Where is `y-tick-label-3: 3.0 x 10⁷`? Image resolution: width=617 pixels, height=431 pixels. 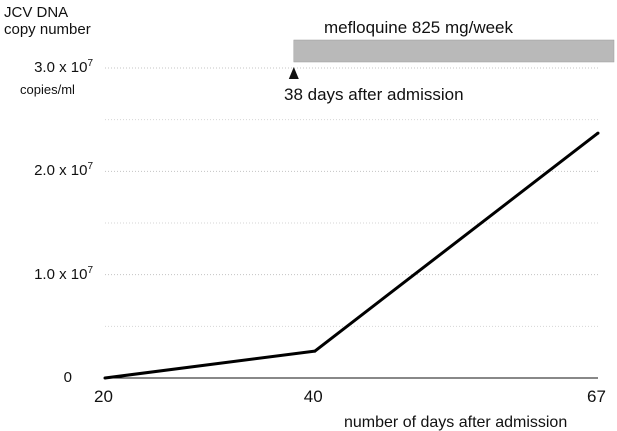
y-tick-label-3: 3.0 x 10⁷ is located at coordinates (63, 67).